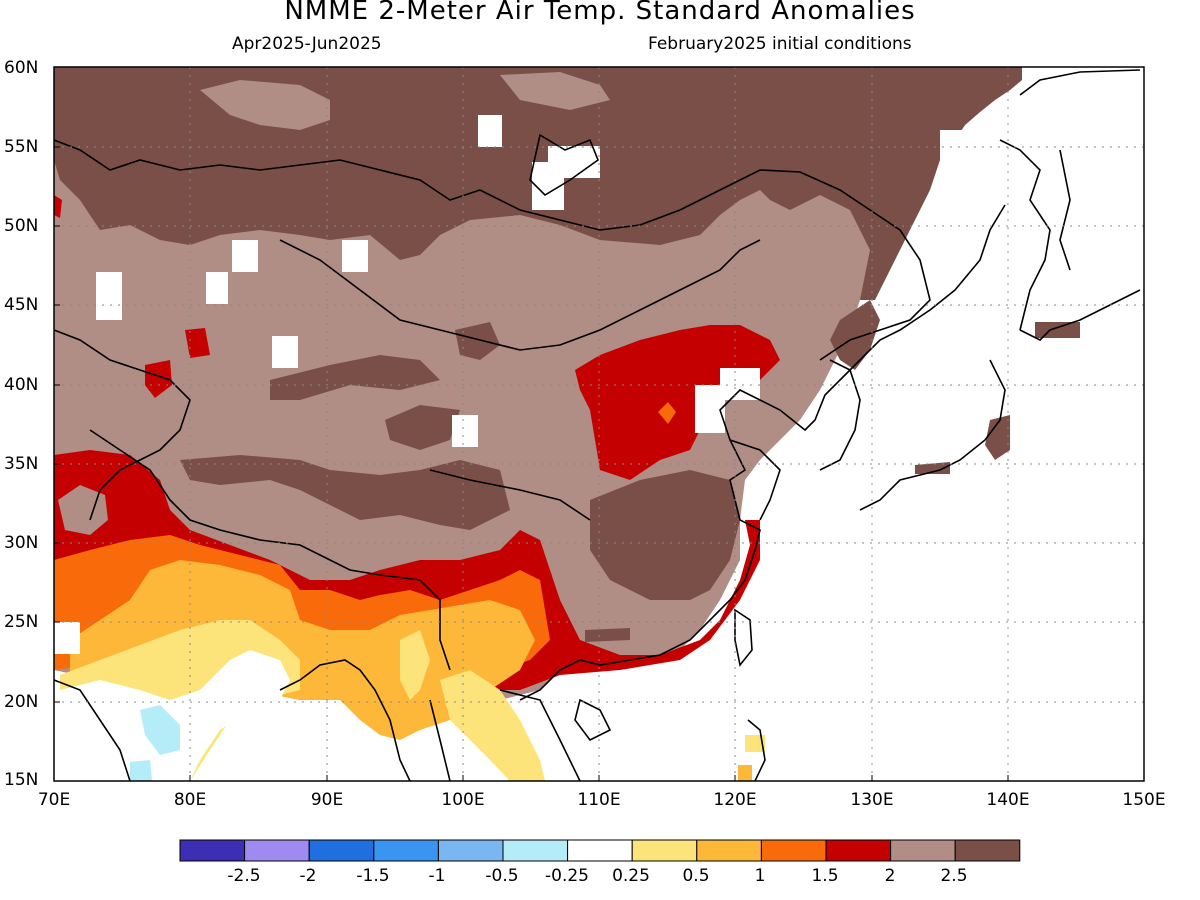 The width and height of the screenshot is (1200, 900). What do you see at coordinates (760, 876) in the screenshot?
I see `colorbar-label: 1` at bounding box center [760, 876].